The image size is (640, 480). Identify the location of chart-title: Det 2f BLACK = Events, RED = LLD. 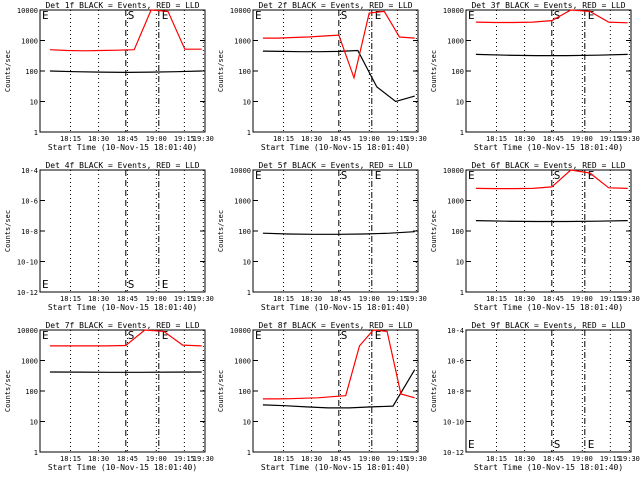
(335, 5).